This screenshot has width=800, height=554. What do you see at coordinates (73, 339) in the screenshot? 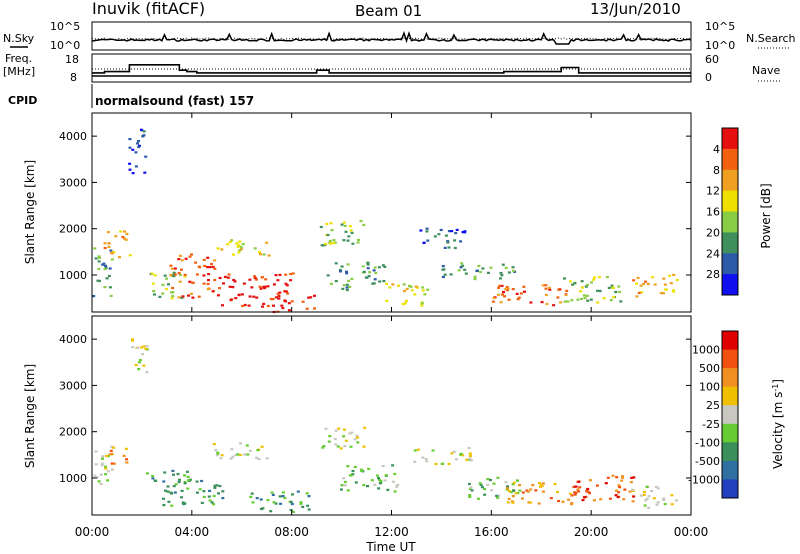
I see `y-tick-label: 4000` at bounding box center [73, 339].